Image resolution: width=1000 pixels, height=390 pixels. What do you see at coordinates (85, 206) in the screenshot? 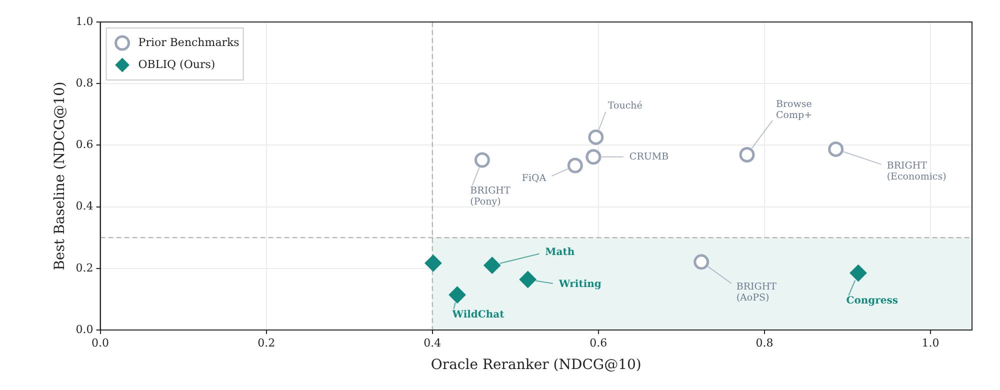
I see `y-tick-label: 0.4` at bounding box center [85, 206].